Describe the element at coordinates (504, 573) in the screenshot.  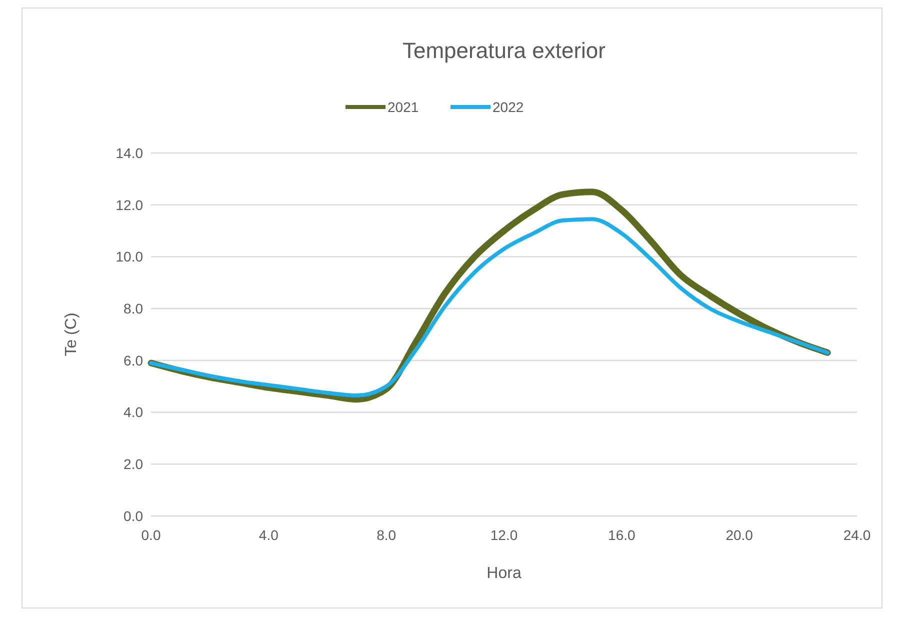
I see `x-axis-title: Hora` at that location.